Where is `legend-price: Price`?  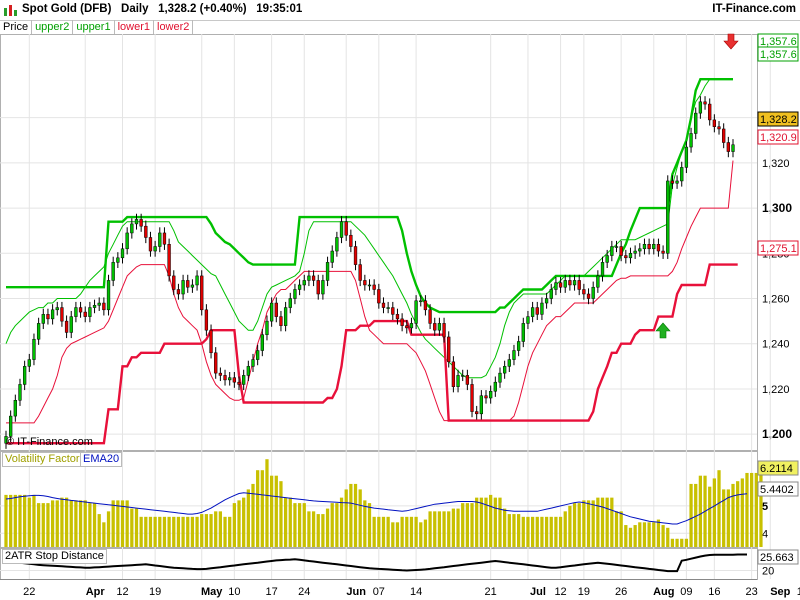 legend-price: Price is located at coordinates (16, 27).